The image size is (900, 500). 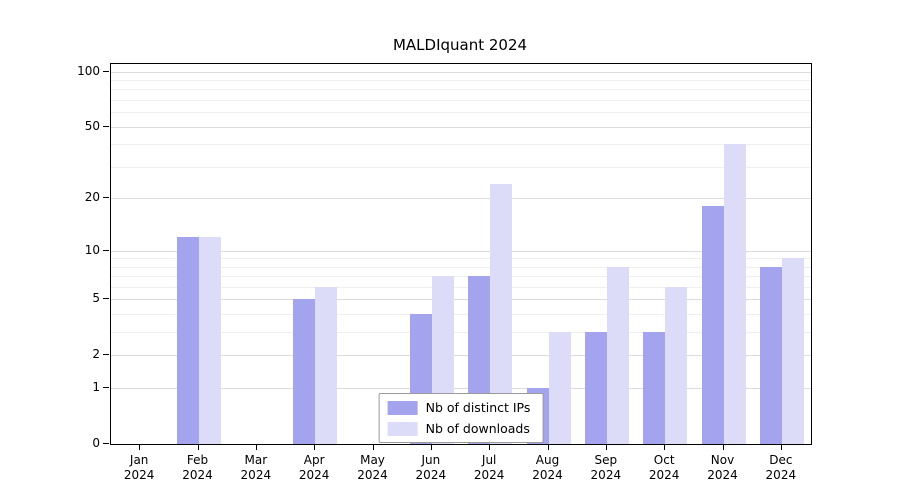 I want to click on xtick-label-nov: Nov 2024, so click(x=722, y=467).